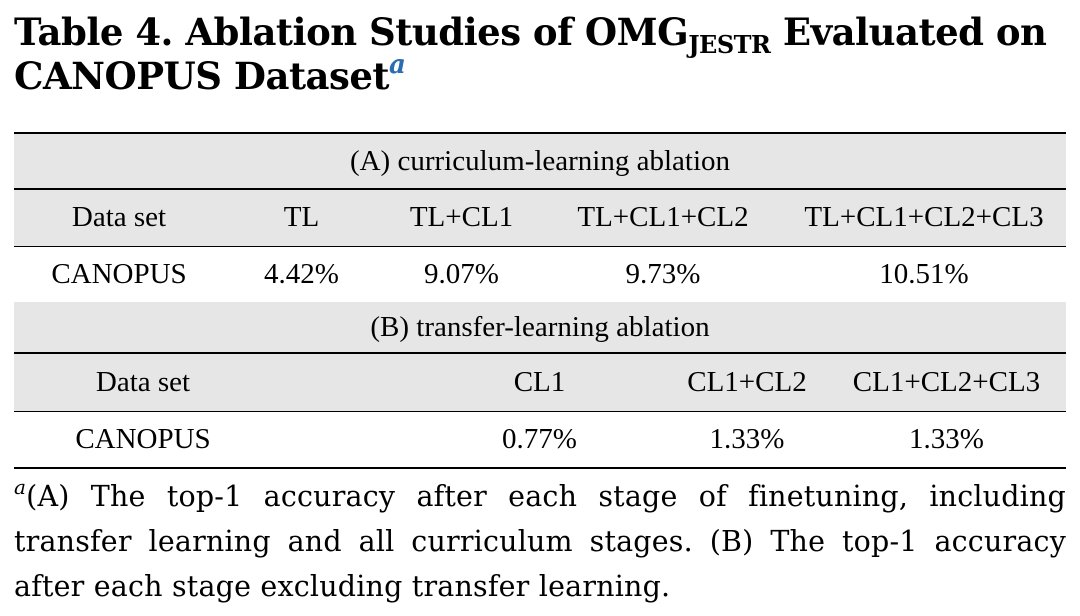 The height and width of the screenshot is (616, 1080). I want to click on table-cell: 9.73%, so click(663, 274).